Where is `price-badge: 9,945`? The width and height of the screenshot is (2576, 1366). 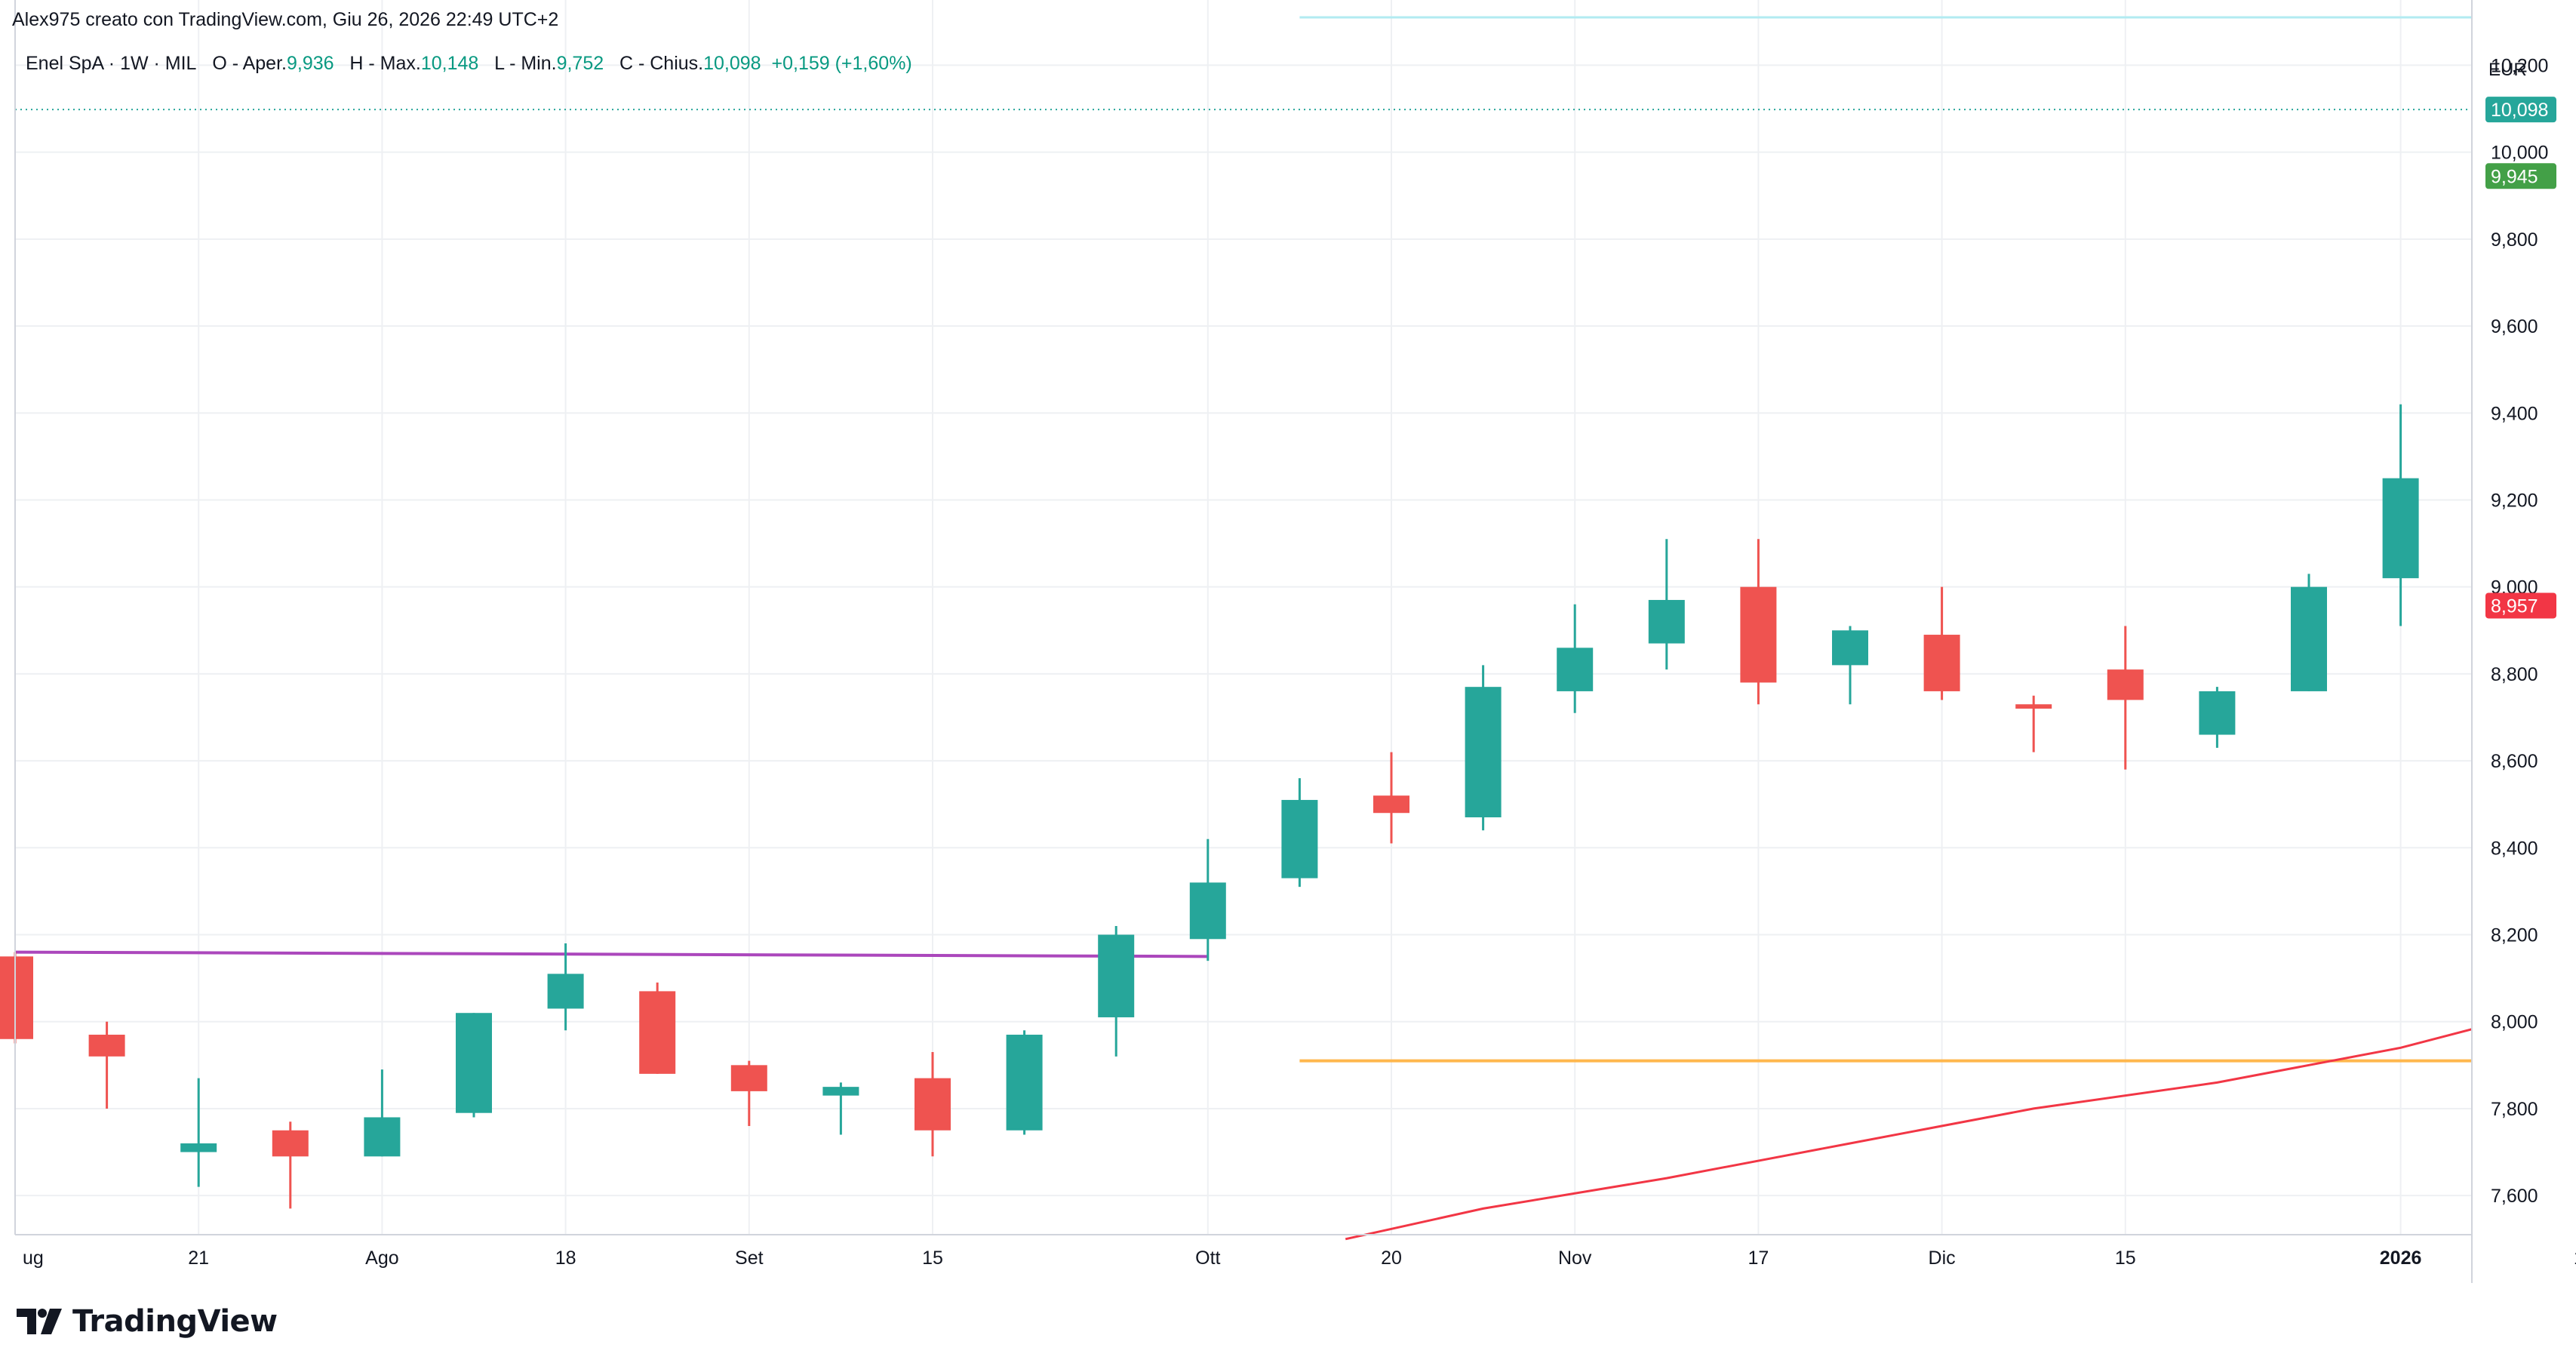
price-badge: 9,945 is located at coordinates (2520, 176).